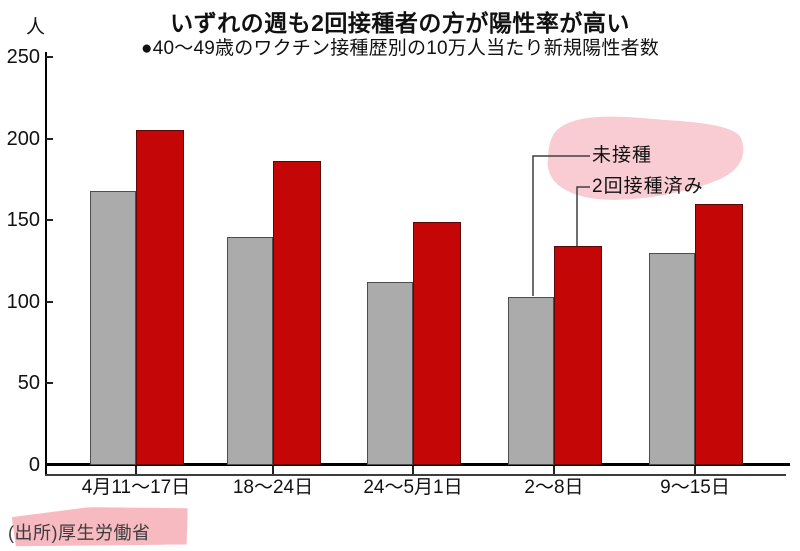  Describe the element at coordinates (622, 155) in the screenshot. I see `legend-item-unvaccinated: 未接種` at that location.